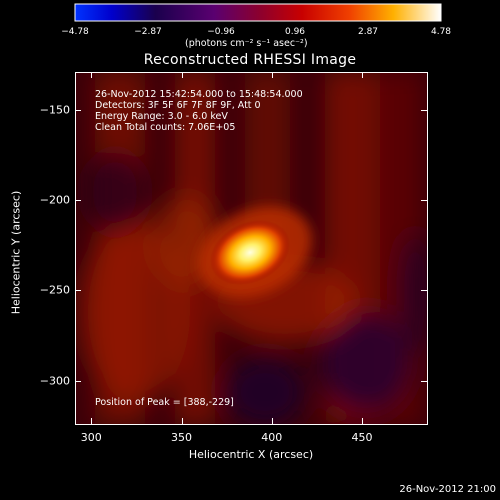  What do you see at coordinates (441, 32) in the screenshot?
I see `colorbar-tick: 4.78` at bounding box center [441, 32].